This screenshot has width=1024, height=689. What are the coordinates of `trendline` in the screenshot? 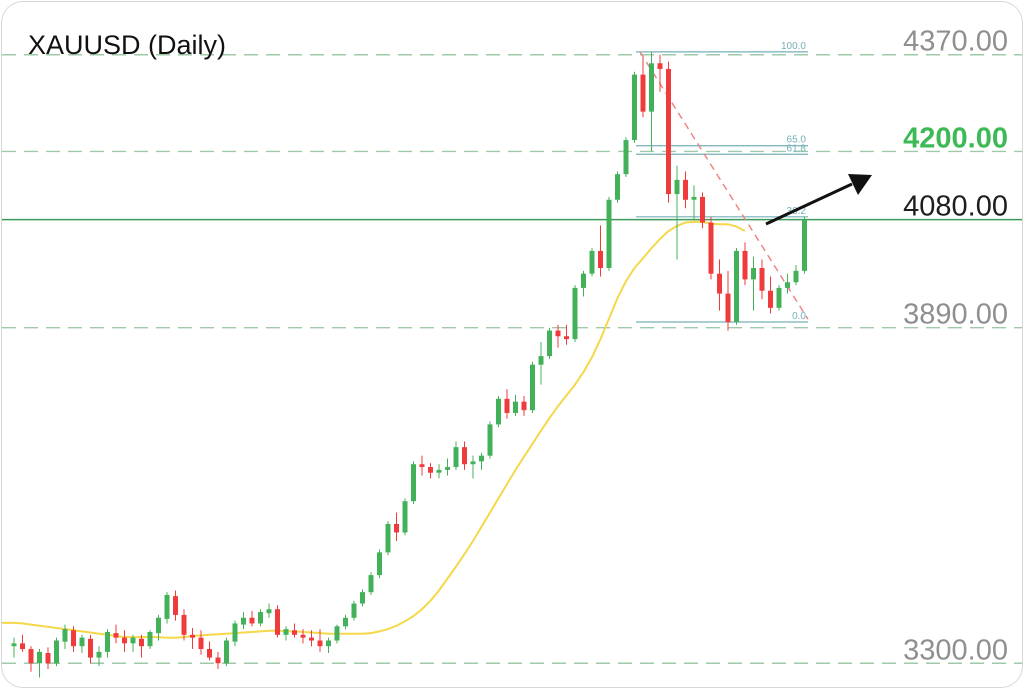 It's located at (724, 185).